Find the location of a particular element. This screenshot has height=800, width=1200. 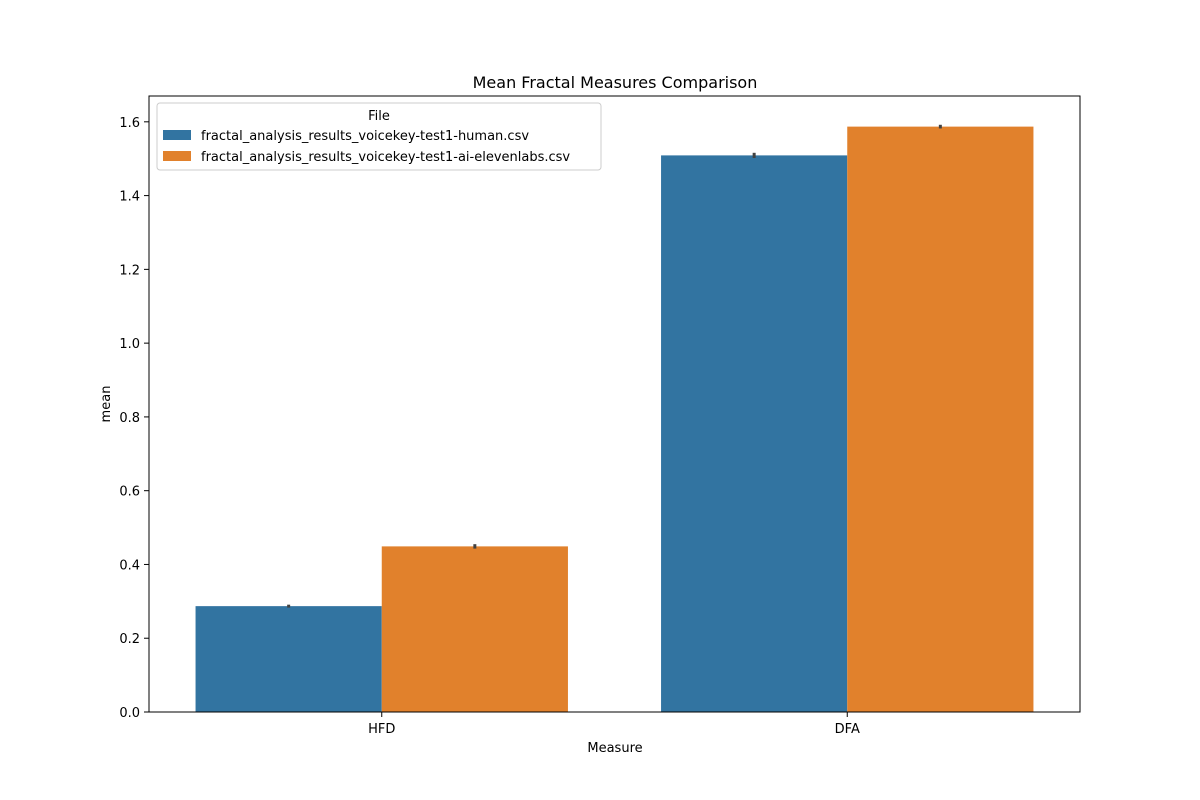

y-tick-label: 1.2 is located at coordinates (129, 270).